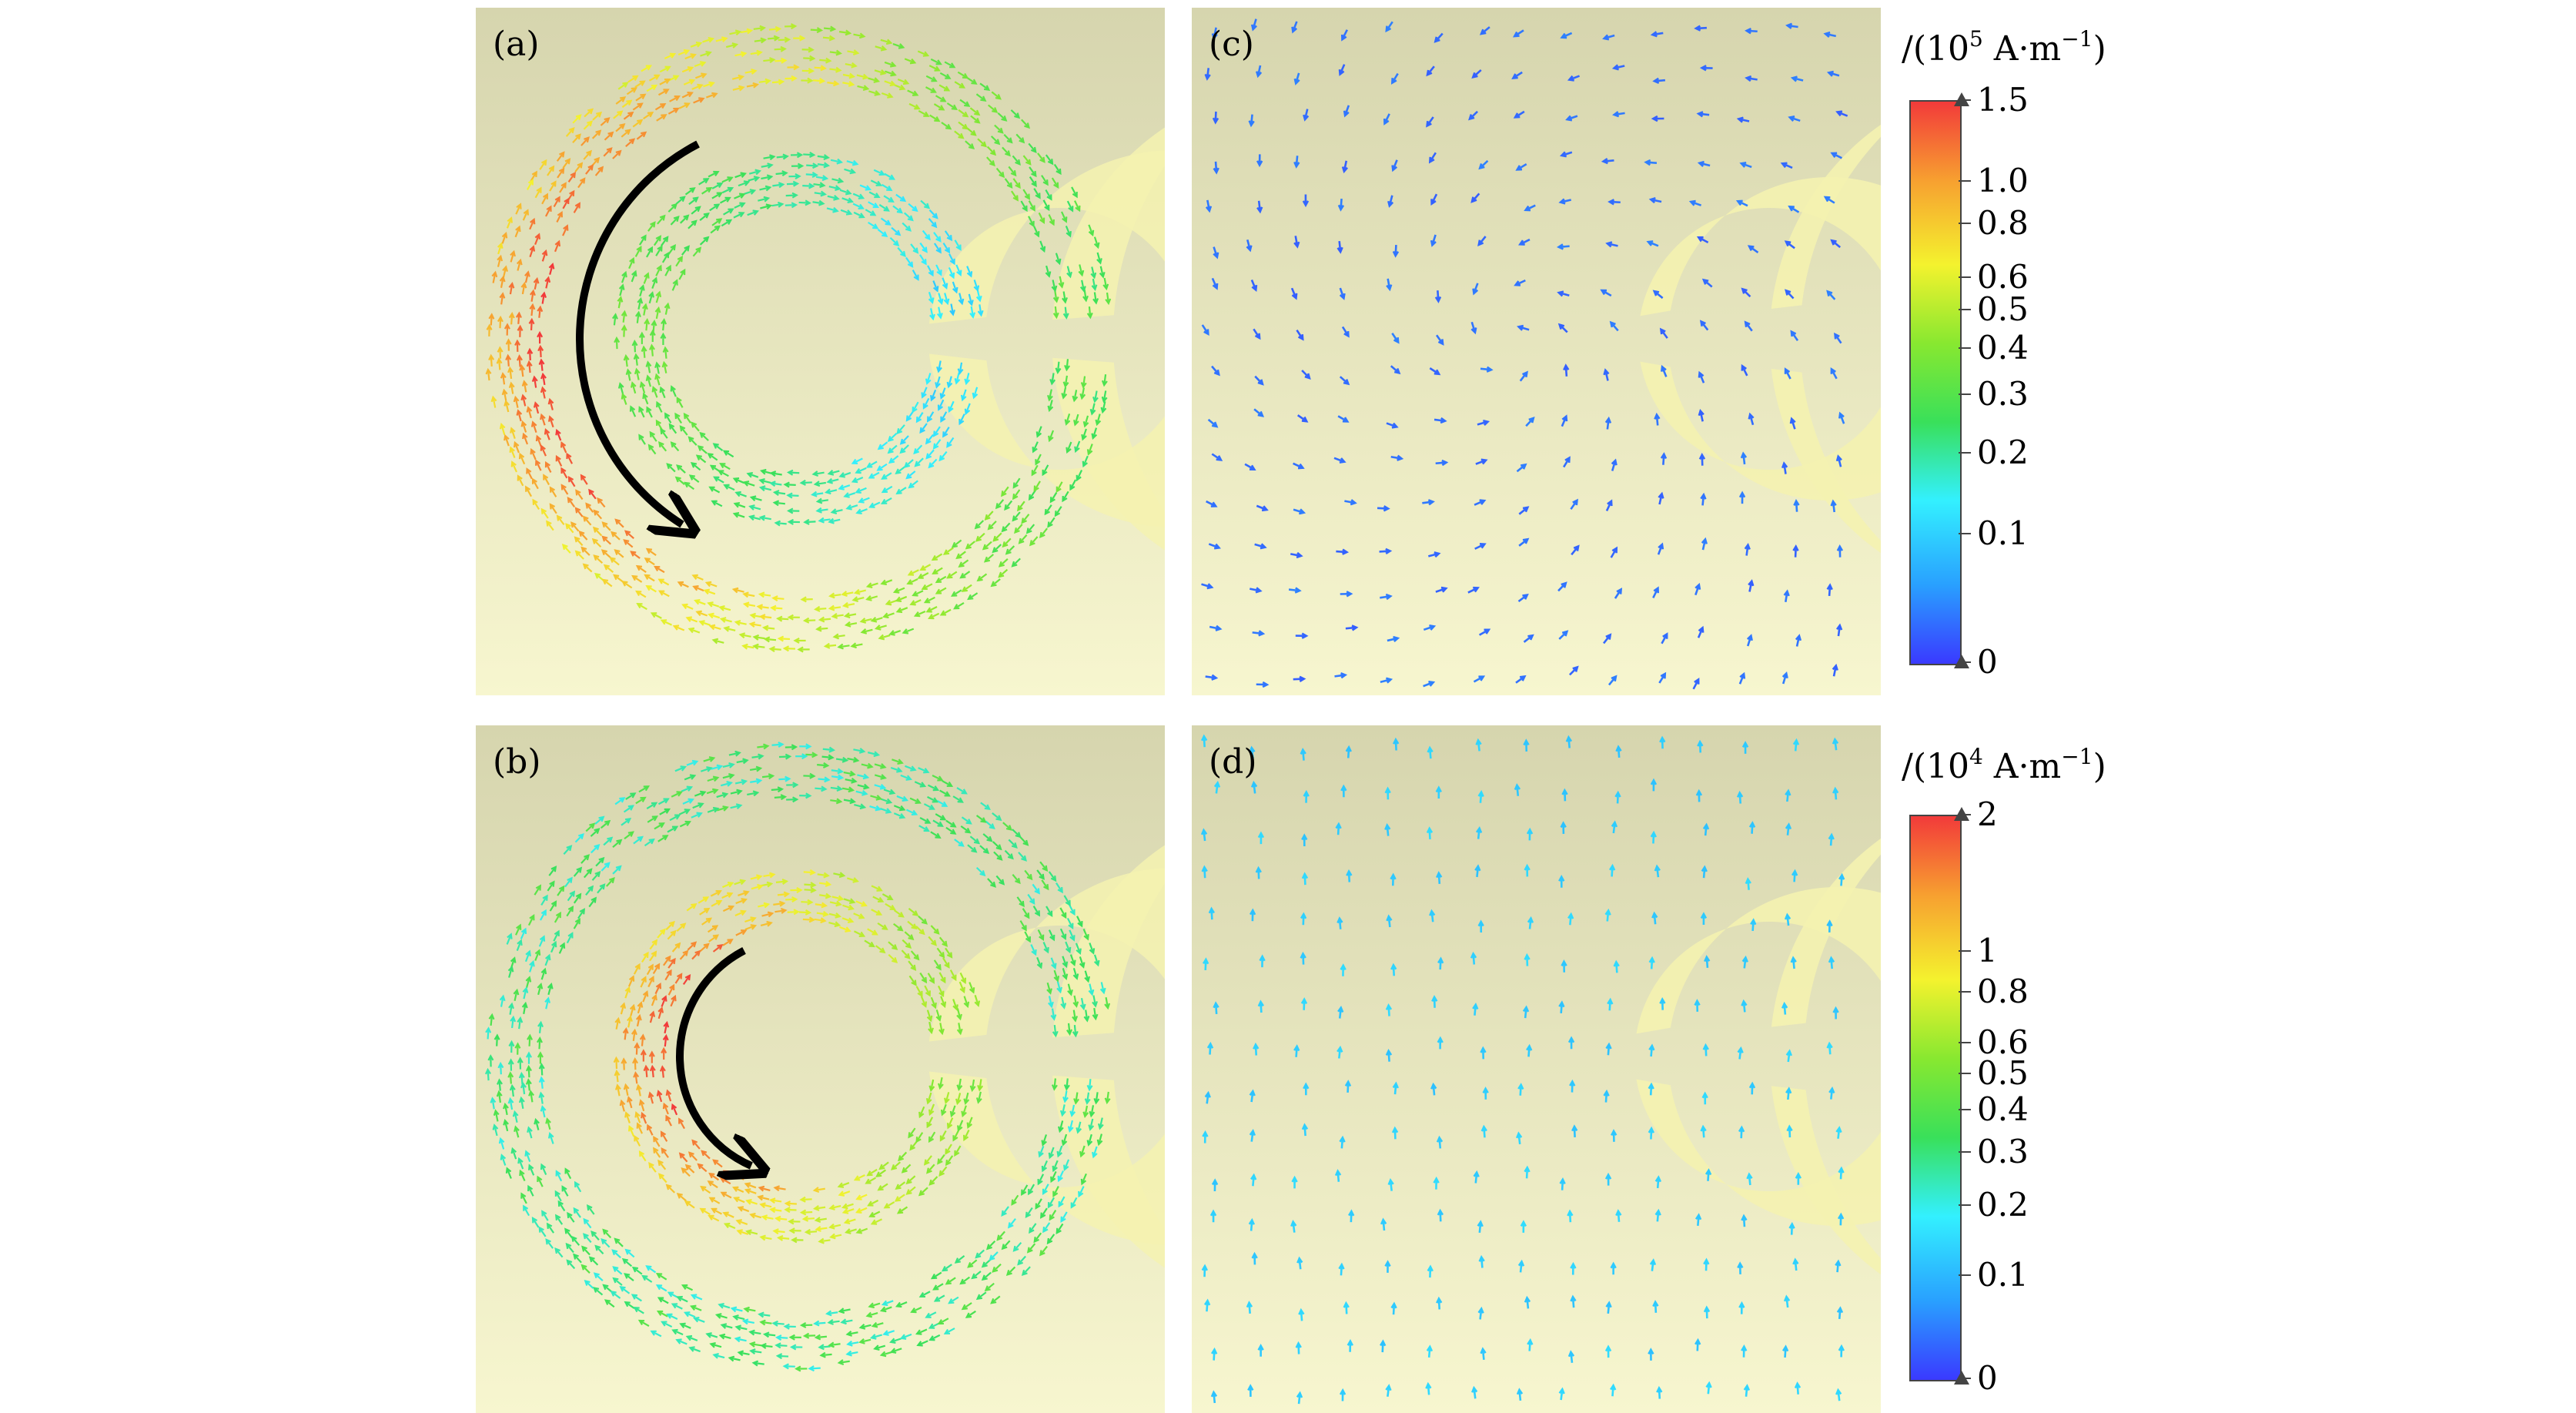  What do you see at coordinates (1987, 951) in the screenshot?
I see `colorbar-tick-label: 1` at bounding box center [1987, 951].